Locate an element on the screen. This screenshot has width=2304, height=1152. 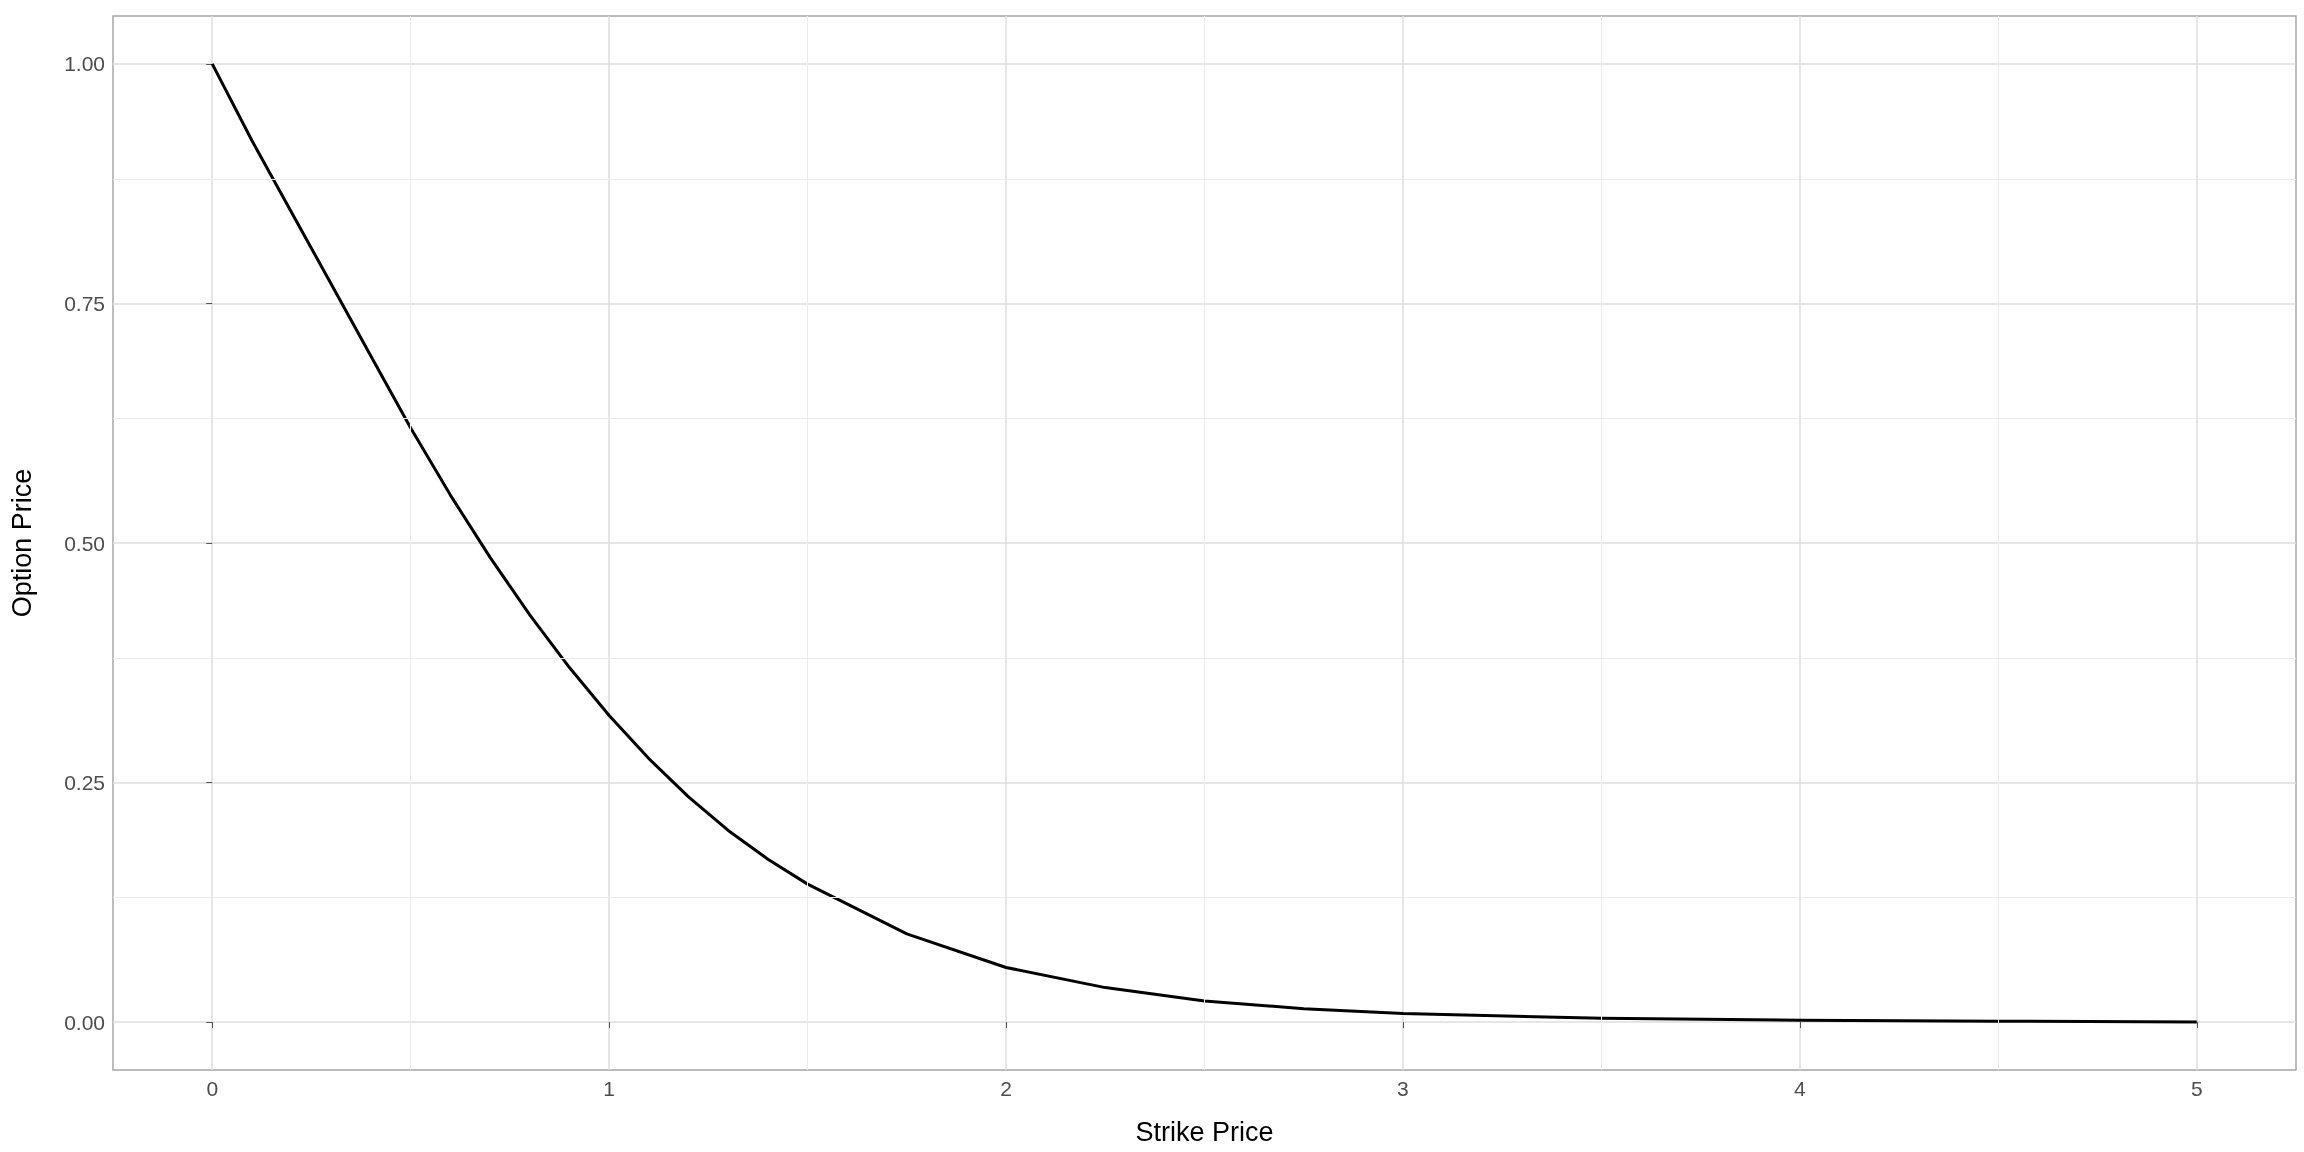
y-tick-label: 0.75 is located at coordinates (84, 303).